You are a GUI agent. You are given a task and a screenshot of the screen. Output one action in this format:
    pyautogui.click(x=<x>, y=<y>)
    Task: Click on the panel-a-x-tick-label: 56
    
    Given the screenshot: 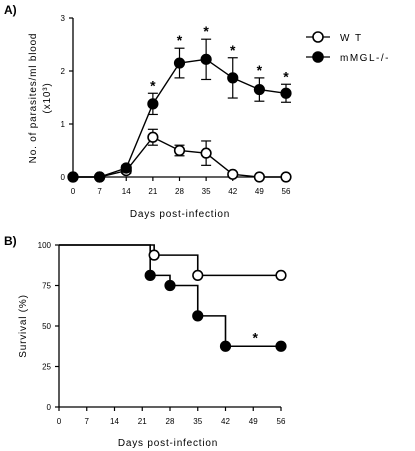 What is the action you would take?
    pyautogui.click(x=286, y=191)
    